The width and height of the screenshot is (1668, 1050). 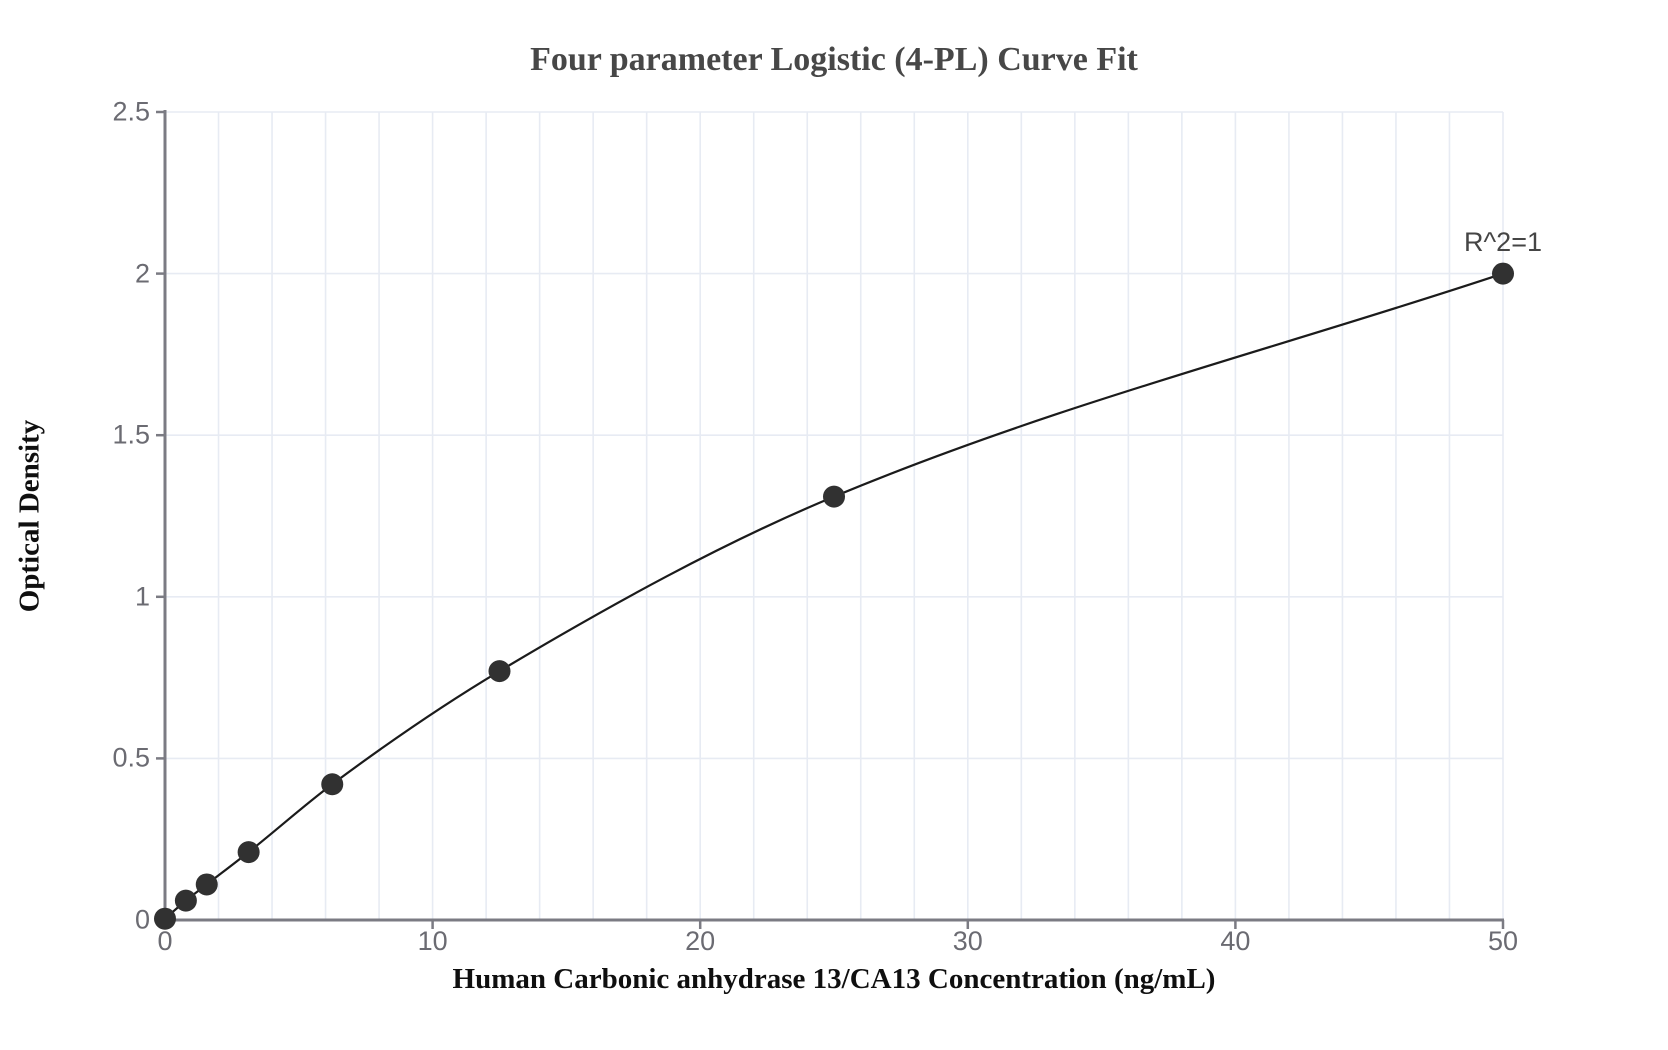 I want to click on y-tick-label: 0.5, so click(x=131, y=757).